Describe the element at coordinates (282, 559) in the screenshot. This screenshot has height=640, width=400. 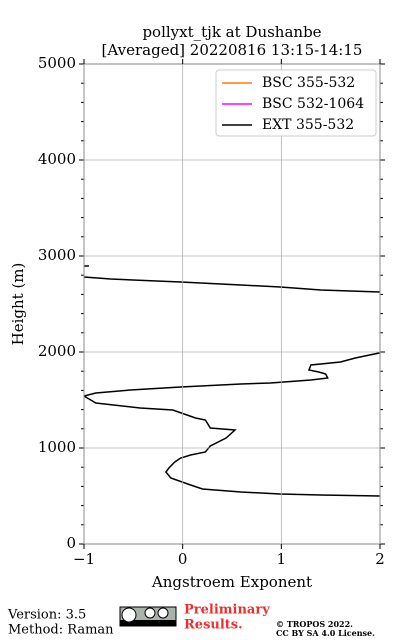
I see `x-tick-label: 1` at that location.